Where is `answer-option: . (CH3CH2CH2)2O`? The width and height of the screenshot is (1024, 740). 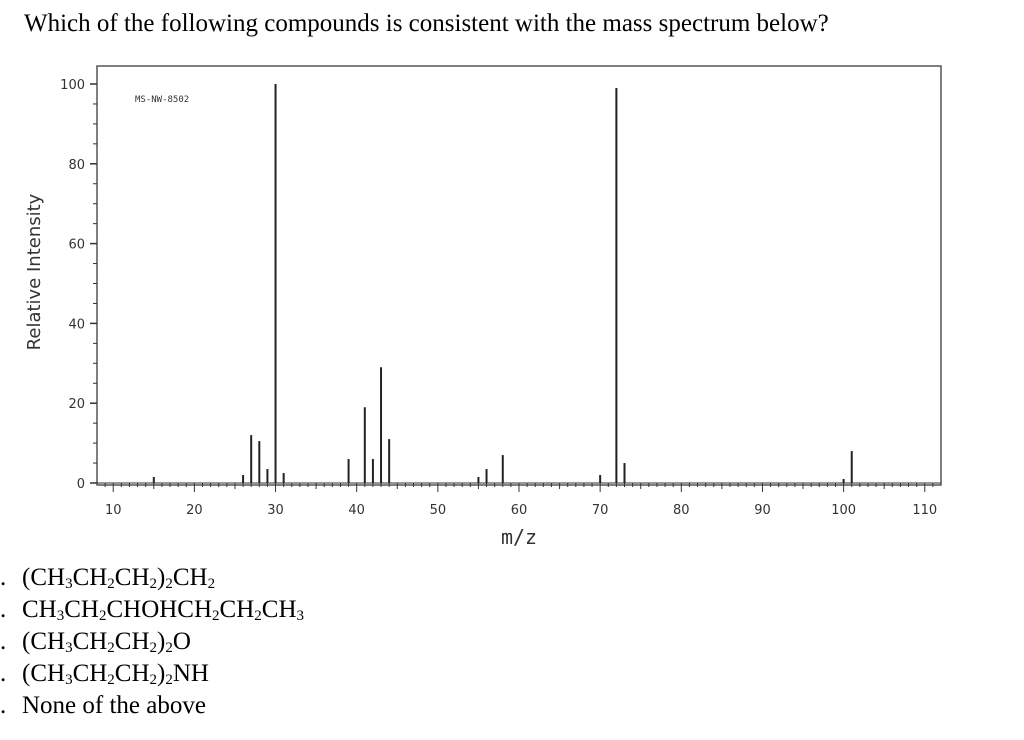 answer-option: . (CH3CH2CH2)2O is located at coordinates (152, 642).